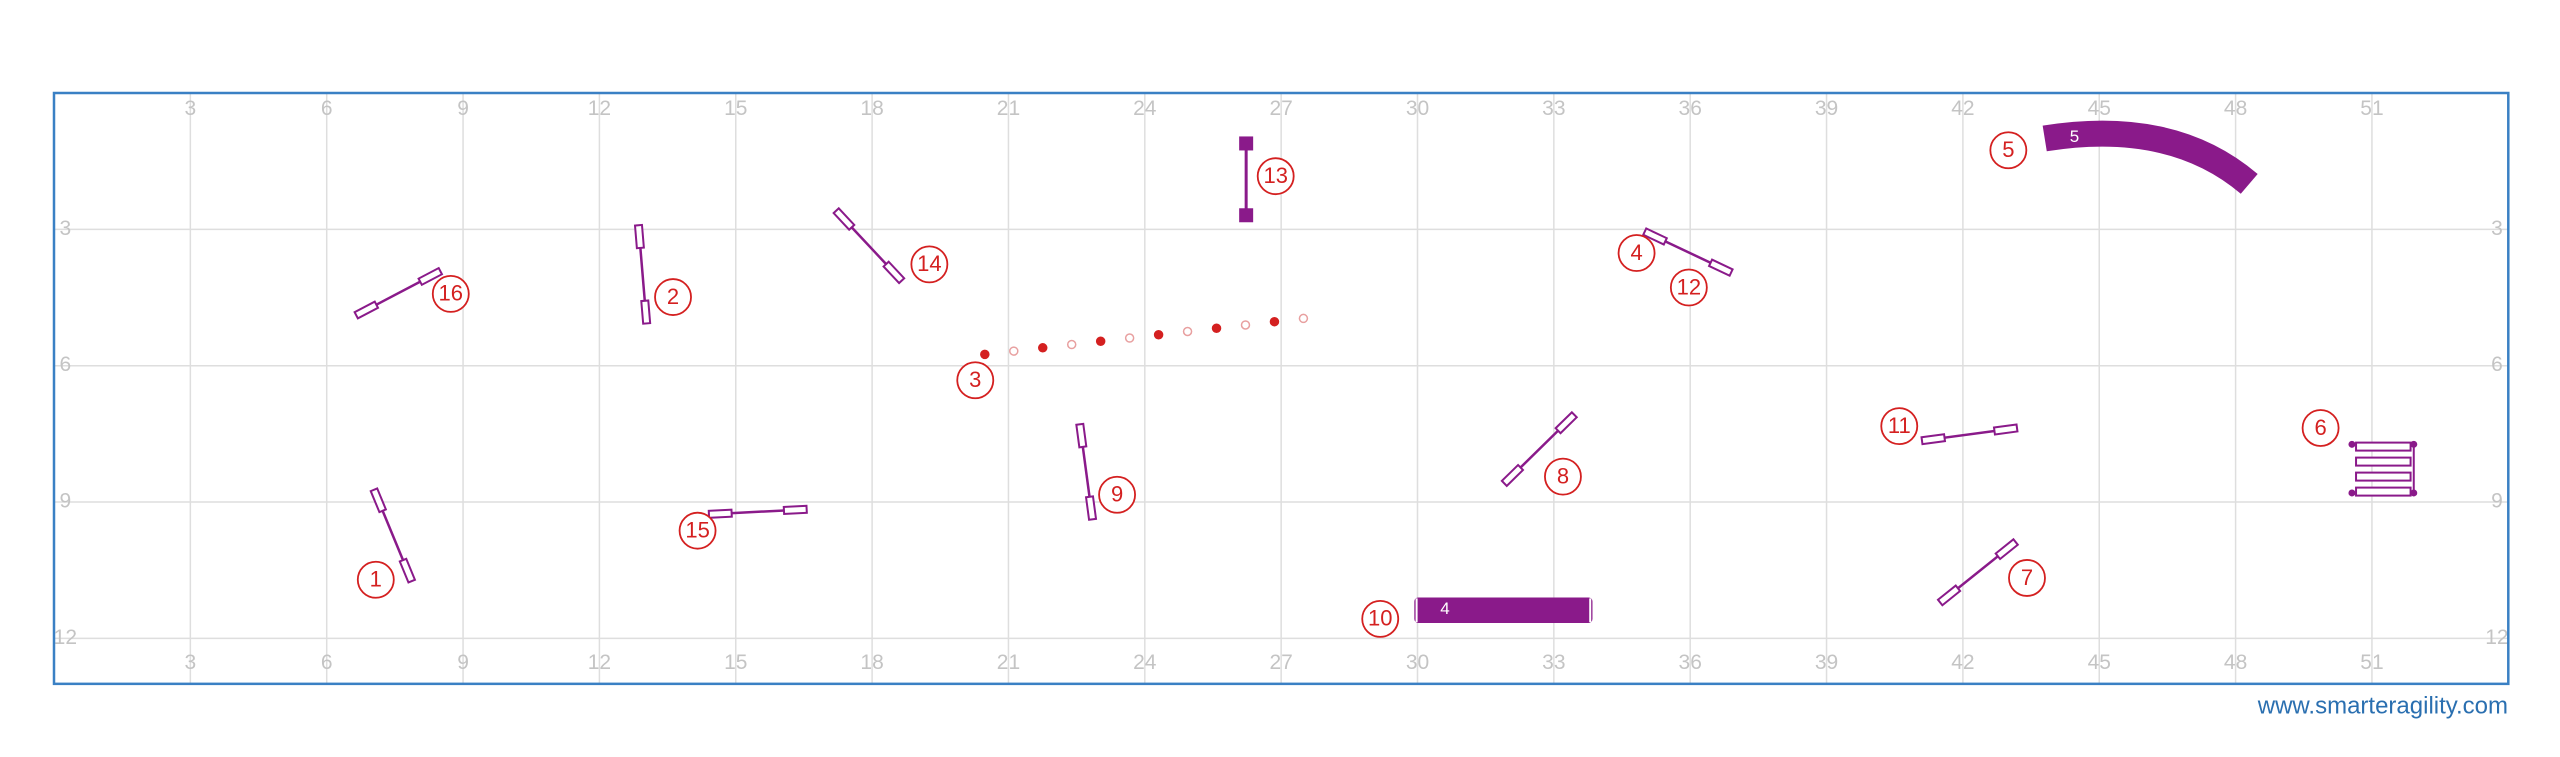 The image size is (2560, 757). I want to click on watermark: www.smarteragility.com, so click(2382, 705).